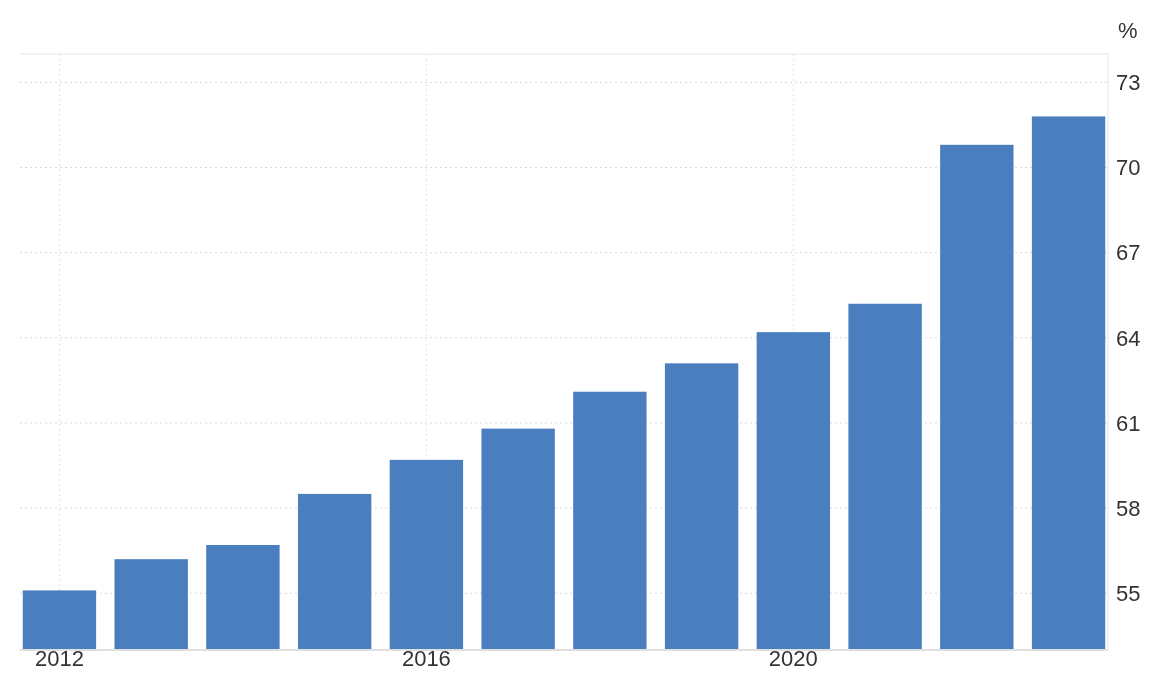 The height and width of the screenshot is (677, 1174). Describe the element at coordinates (1128, 253) in the screenshot. I see `y-tick-label: 67` at that location.